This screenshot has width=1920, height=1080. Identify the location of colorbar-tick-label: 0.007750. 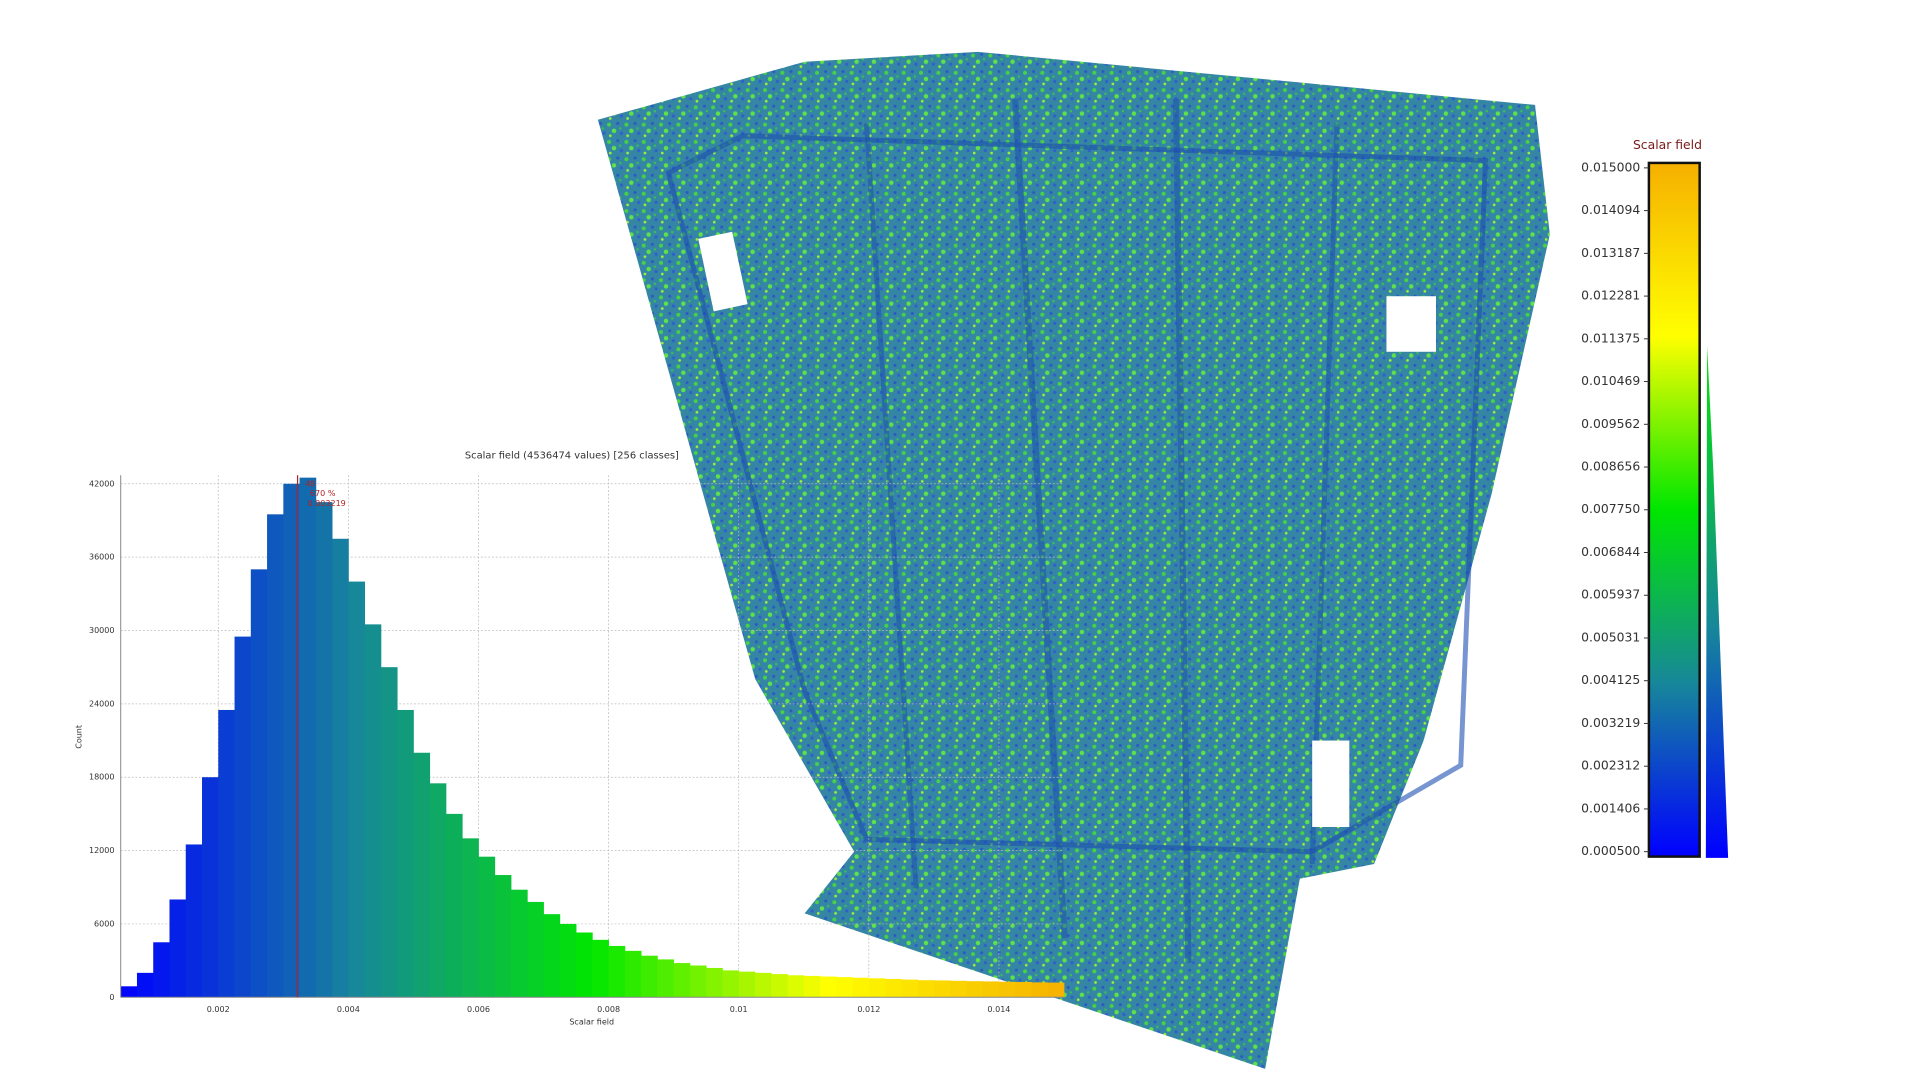
(1610, 509).